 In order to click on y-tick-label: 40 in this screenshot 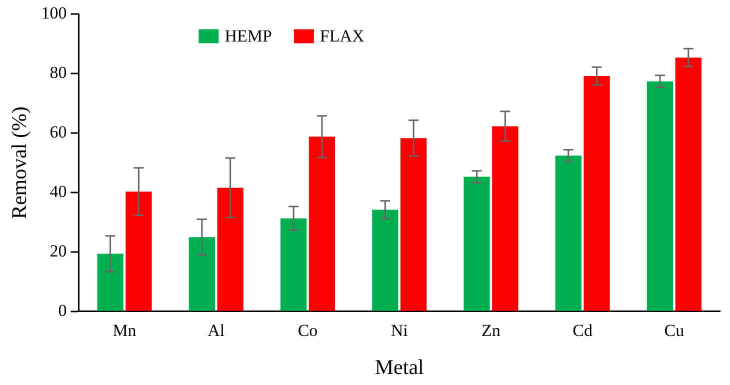, I will do `click(58, 191)`.